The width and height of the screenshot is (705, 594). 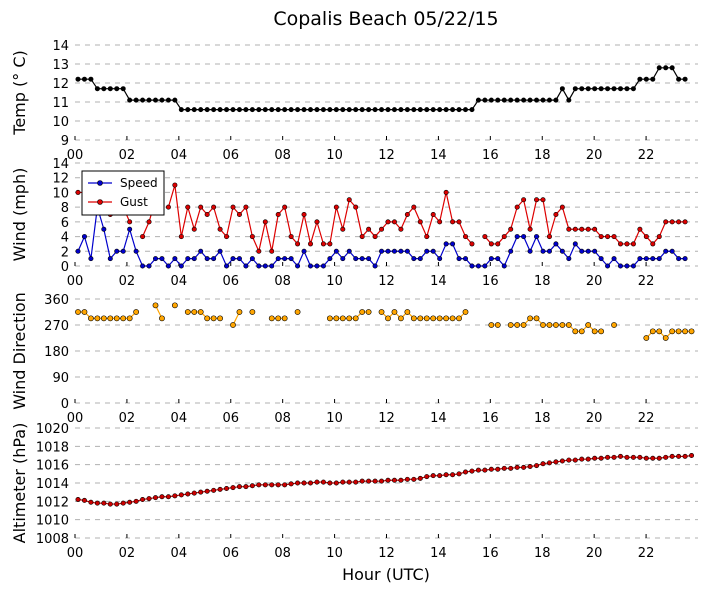 What do you see at coordinates (60, 193) in the screenshot?
I see `y-tick-label: 10` at bounding box center [60, 193].